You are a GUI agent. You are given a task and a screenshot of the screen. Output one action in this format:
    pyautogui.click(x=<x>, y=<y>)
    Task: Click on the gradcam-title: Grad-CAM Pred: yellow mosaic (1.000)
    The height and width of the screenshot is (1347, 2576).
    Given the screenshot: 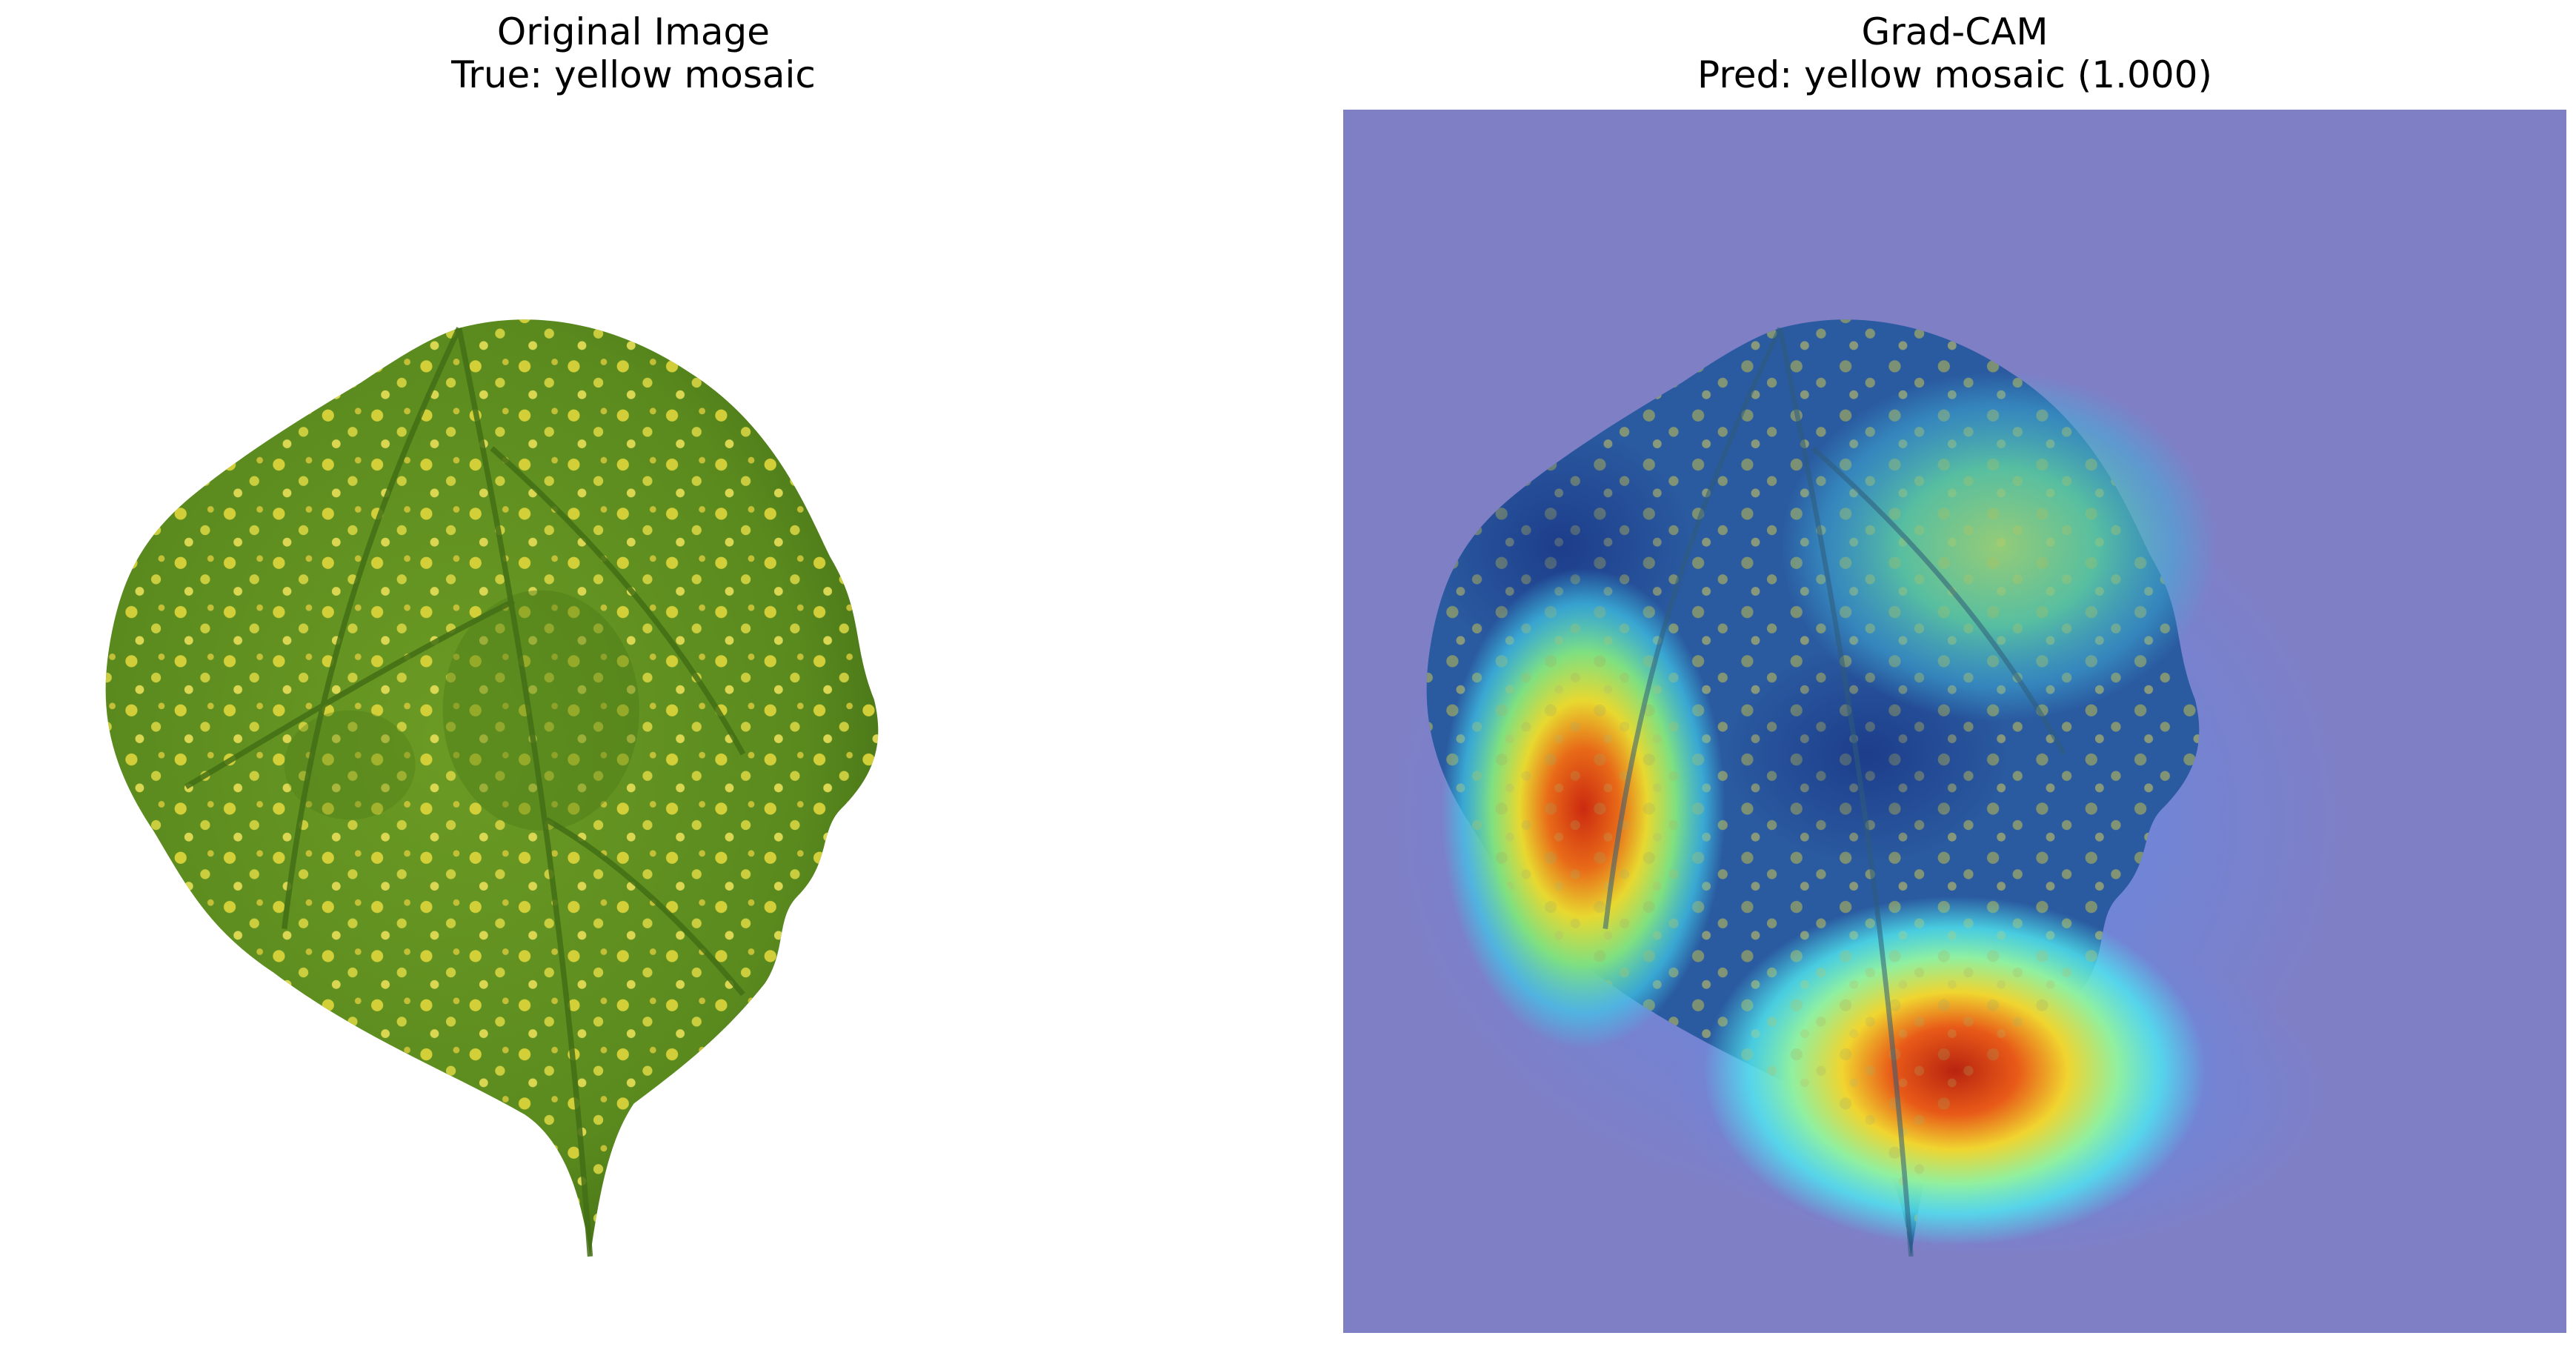 What is the action you would take?
    pyautogui.click(x=1954, y=53)
    